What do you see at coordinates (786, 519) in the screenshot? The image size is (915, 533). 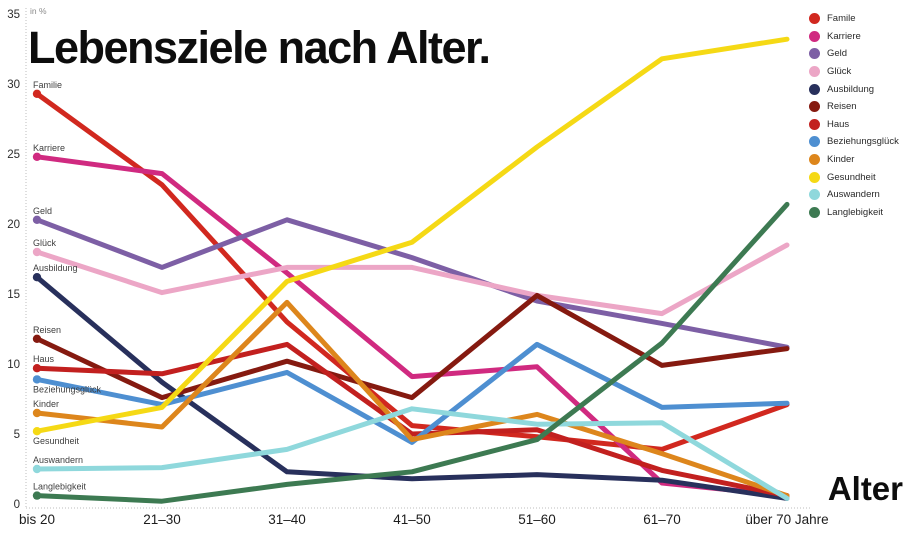 I see `x-tick-label: über 70 Jahre` at bounding box center [786, 519].